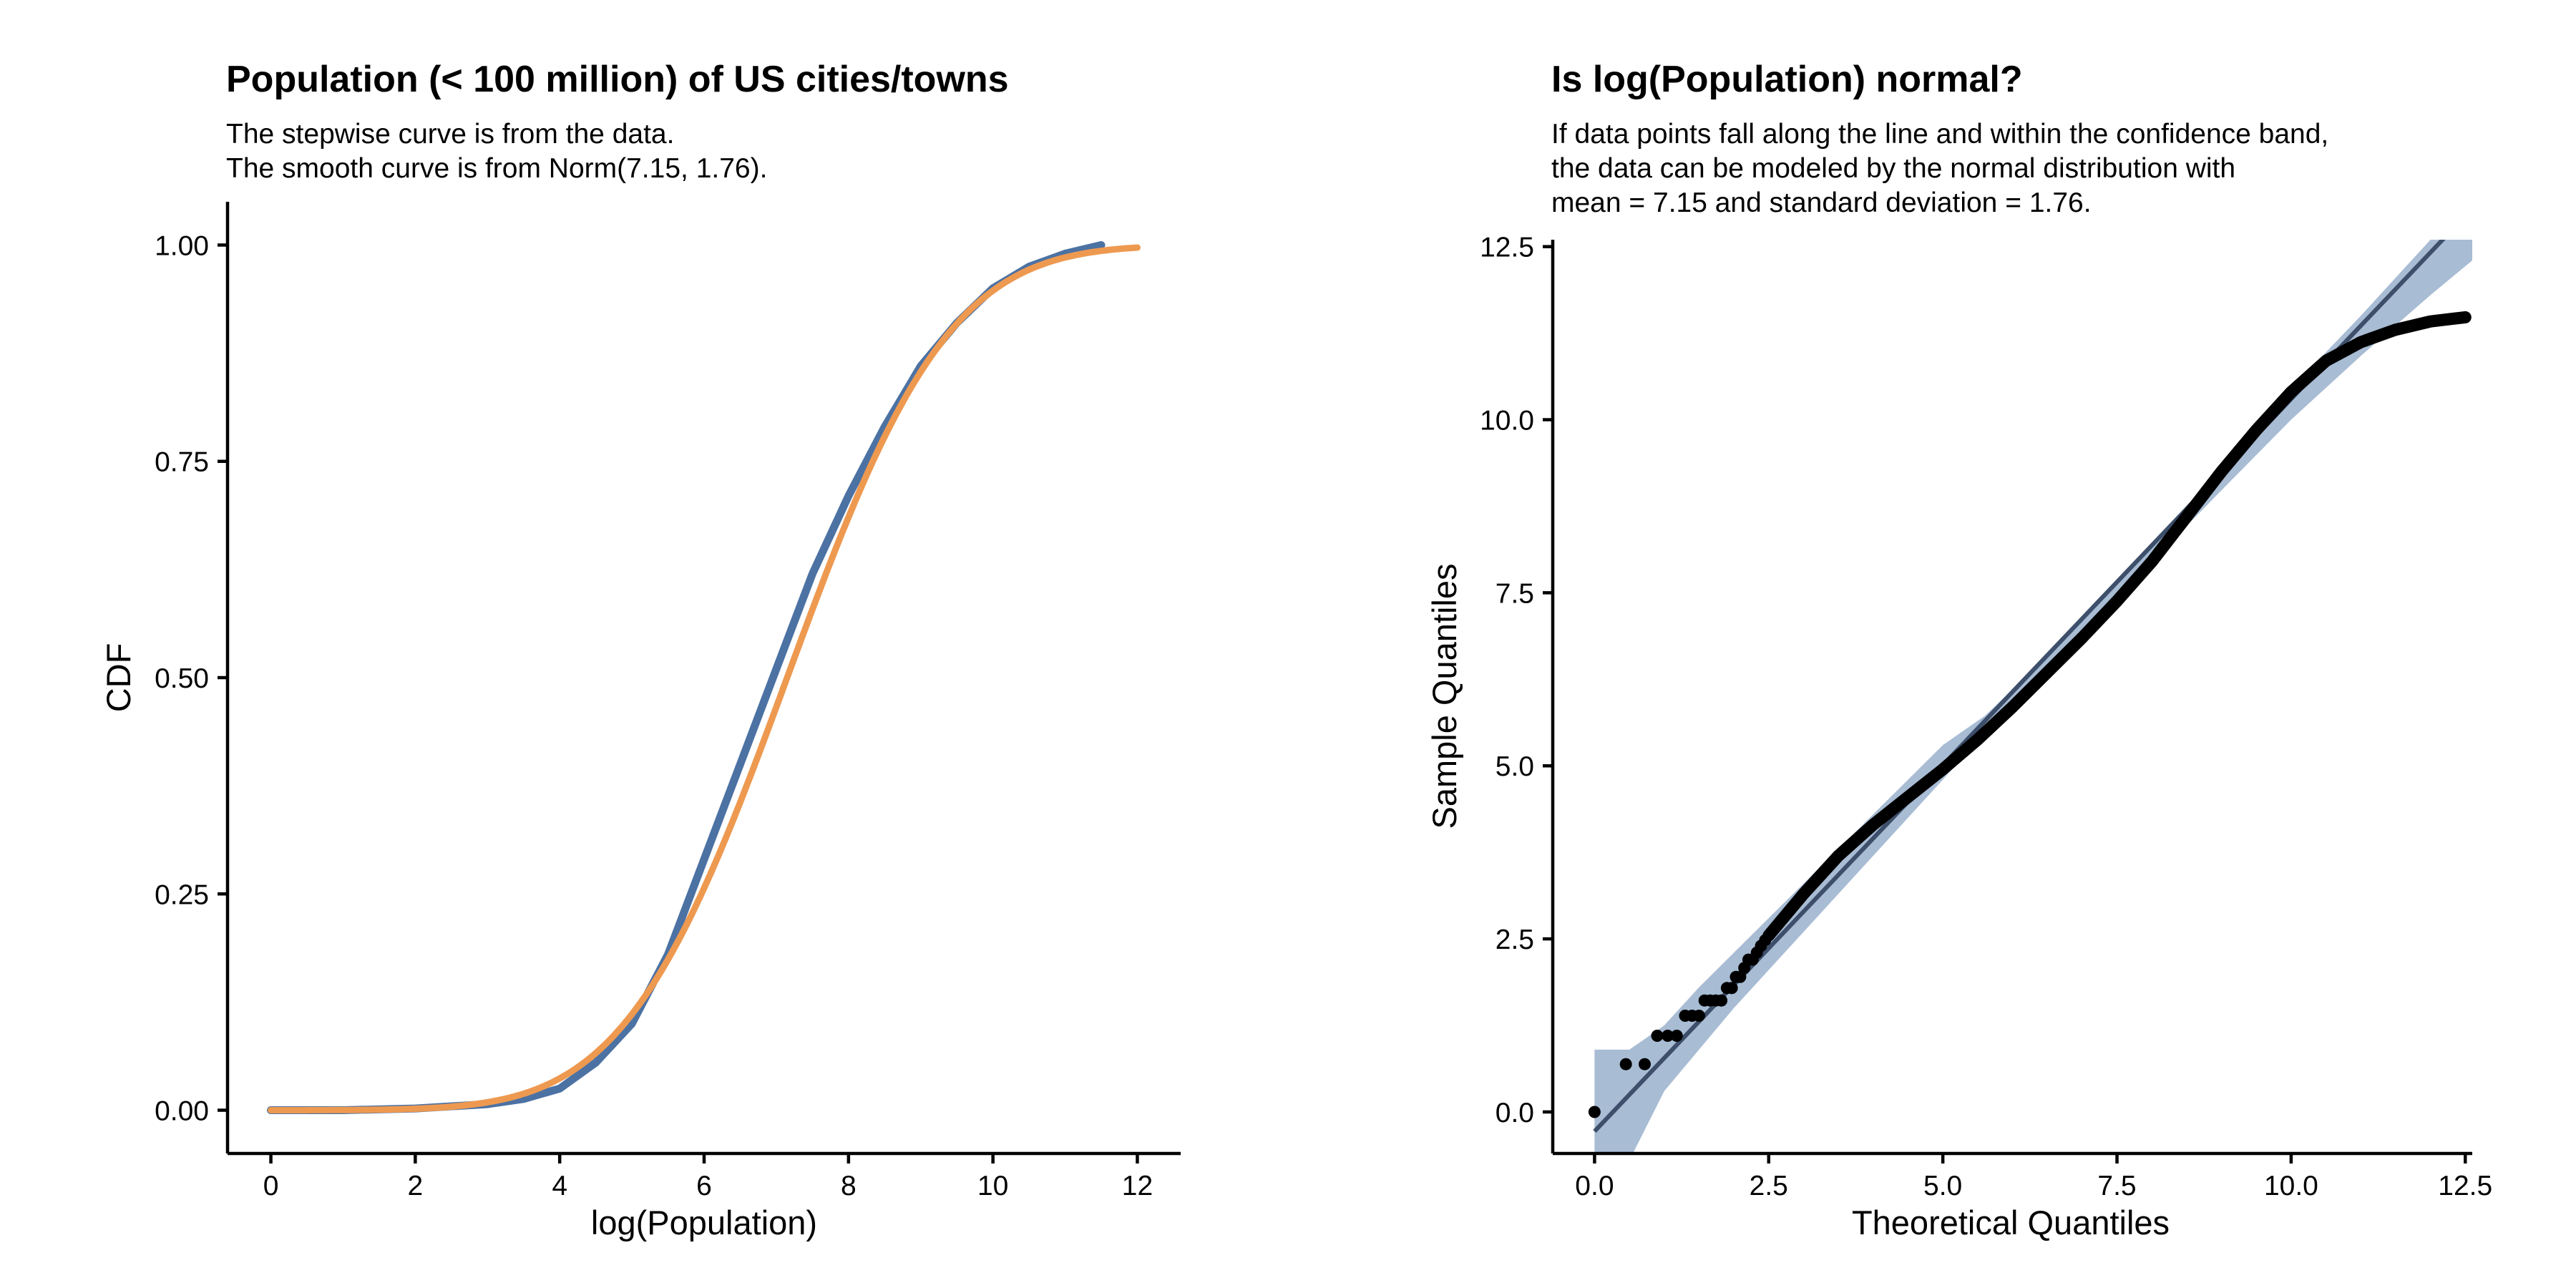 Image resolution: width=2576 pixels, height=1288 pixels. I want to click on qq-title: Is log(Population) normal?, so click(1787, 79).